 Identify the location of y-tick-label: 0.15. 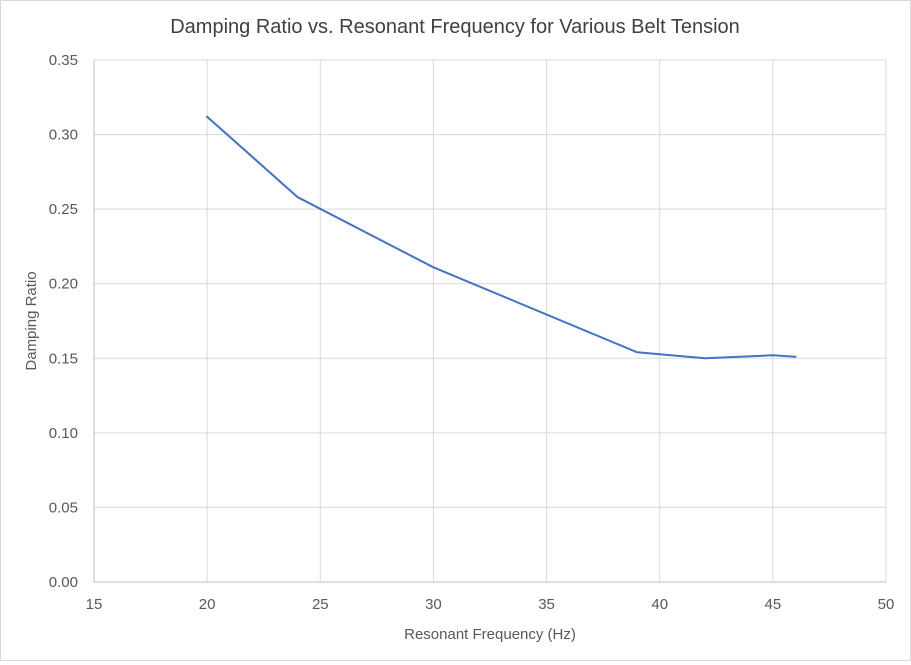
(63, 358).